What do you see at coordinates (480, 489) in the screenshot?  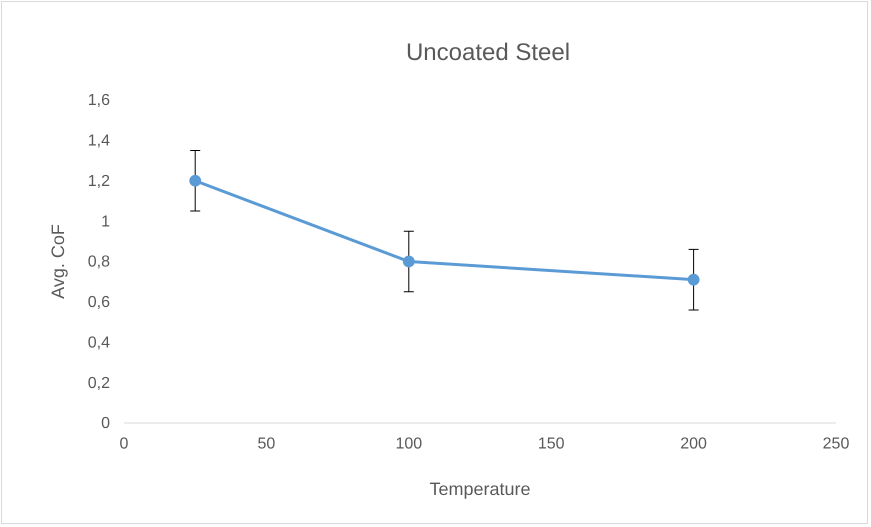 I see `x-axis-title: Temperature` at bounding box center [480, 489].